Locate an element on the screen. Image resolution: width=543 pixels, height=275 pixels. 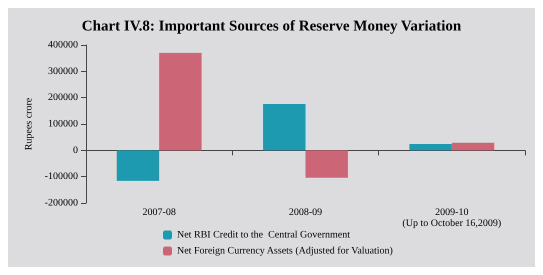
x-tick-label: 2009-10 (Up to October 16,2009) is located at coordinates (452, 218).